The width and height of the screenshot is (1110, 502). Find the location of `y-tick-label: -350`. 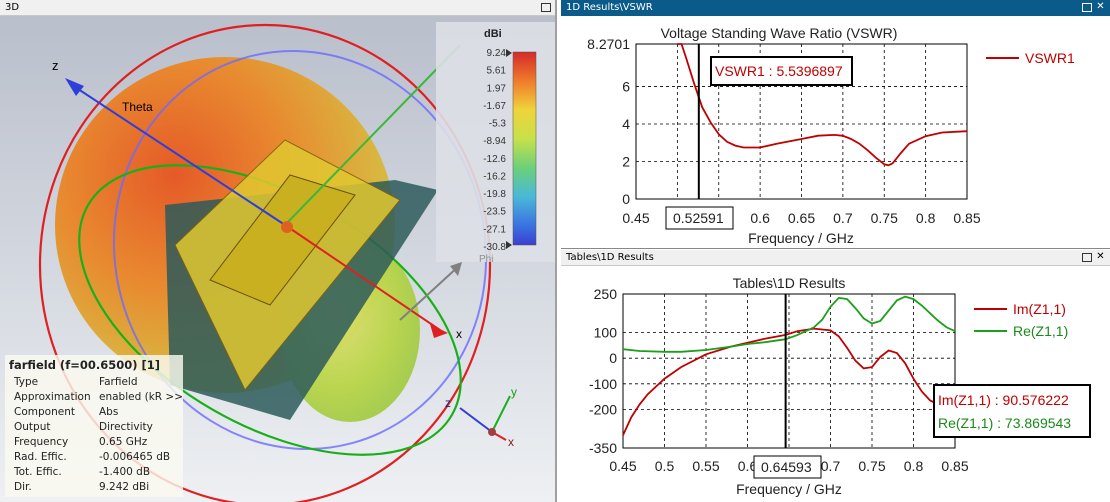

y-tick-label: -350 is located at coordinates (603, 448).